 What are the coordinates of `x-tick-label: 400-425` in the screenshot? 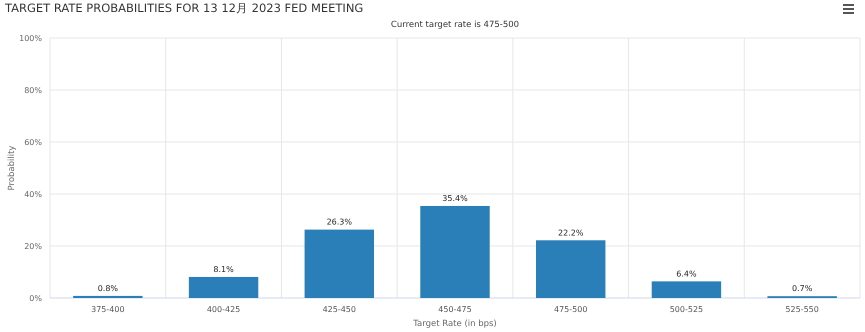 It's located at (223, 309).